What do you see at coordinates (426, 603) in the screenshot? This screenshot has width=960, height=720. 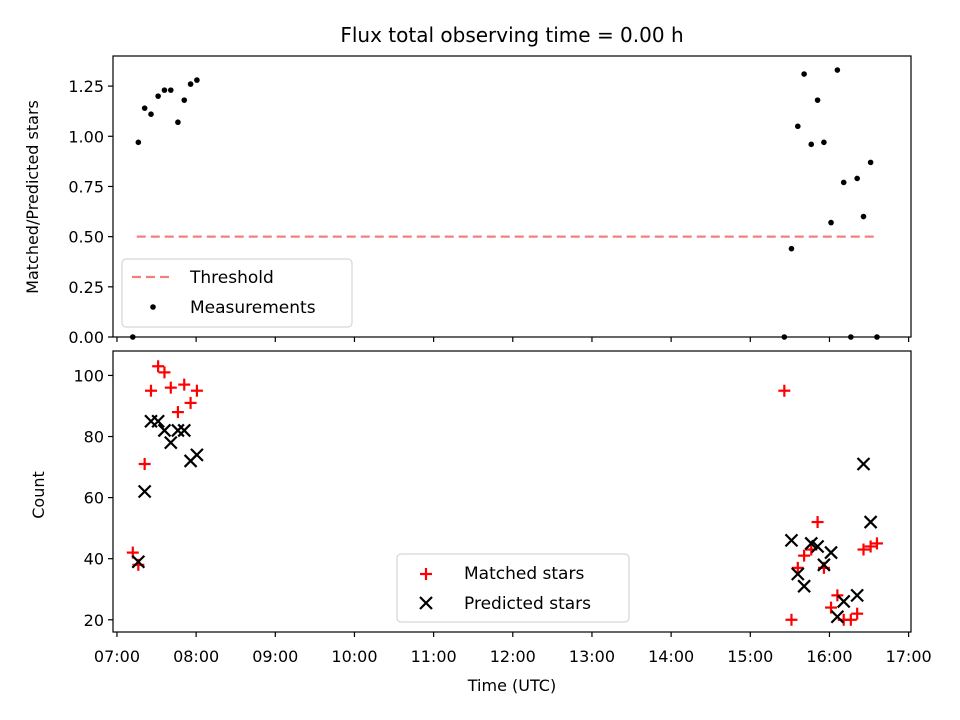 I see `legend-predicted-swatch` at bounding box center [426, 603].